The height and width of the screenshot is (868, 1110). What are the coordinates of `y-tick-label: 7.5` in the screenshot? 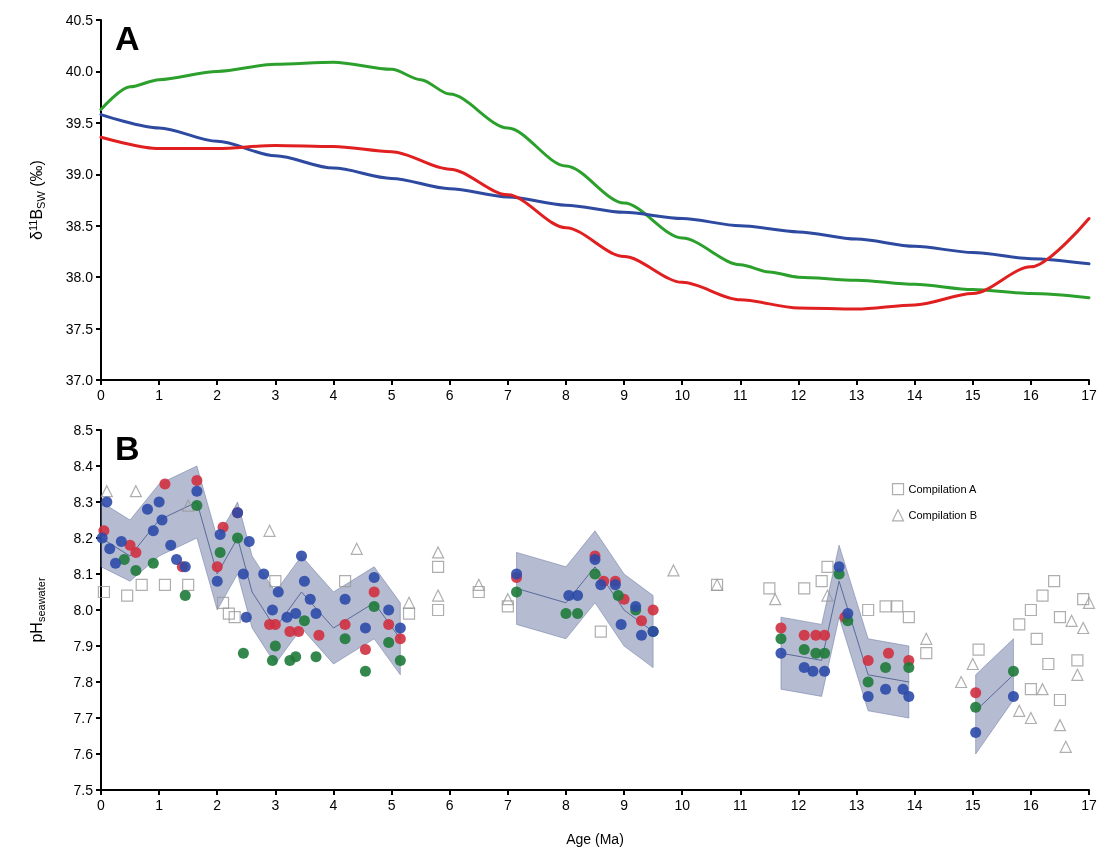 It's located at (83, 790).